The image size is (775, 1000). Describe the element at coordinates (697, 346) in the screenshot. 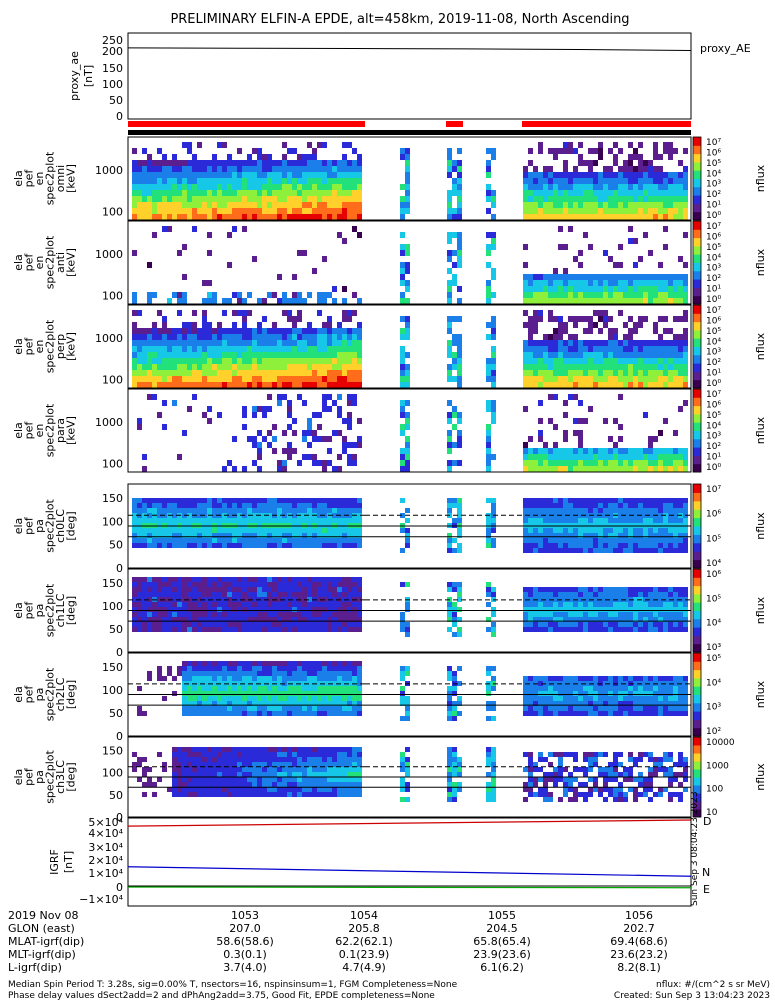

I see `colorbar-frame` at that location.